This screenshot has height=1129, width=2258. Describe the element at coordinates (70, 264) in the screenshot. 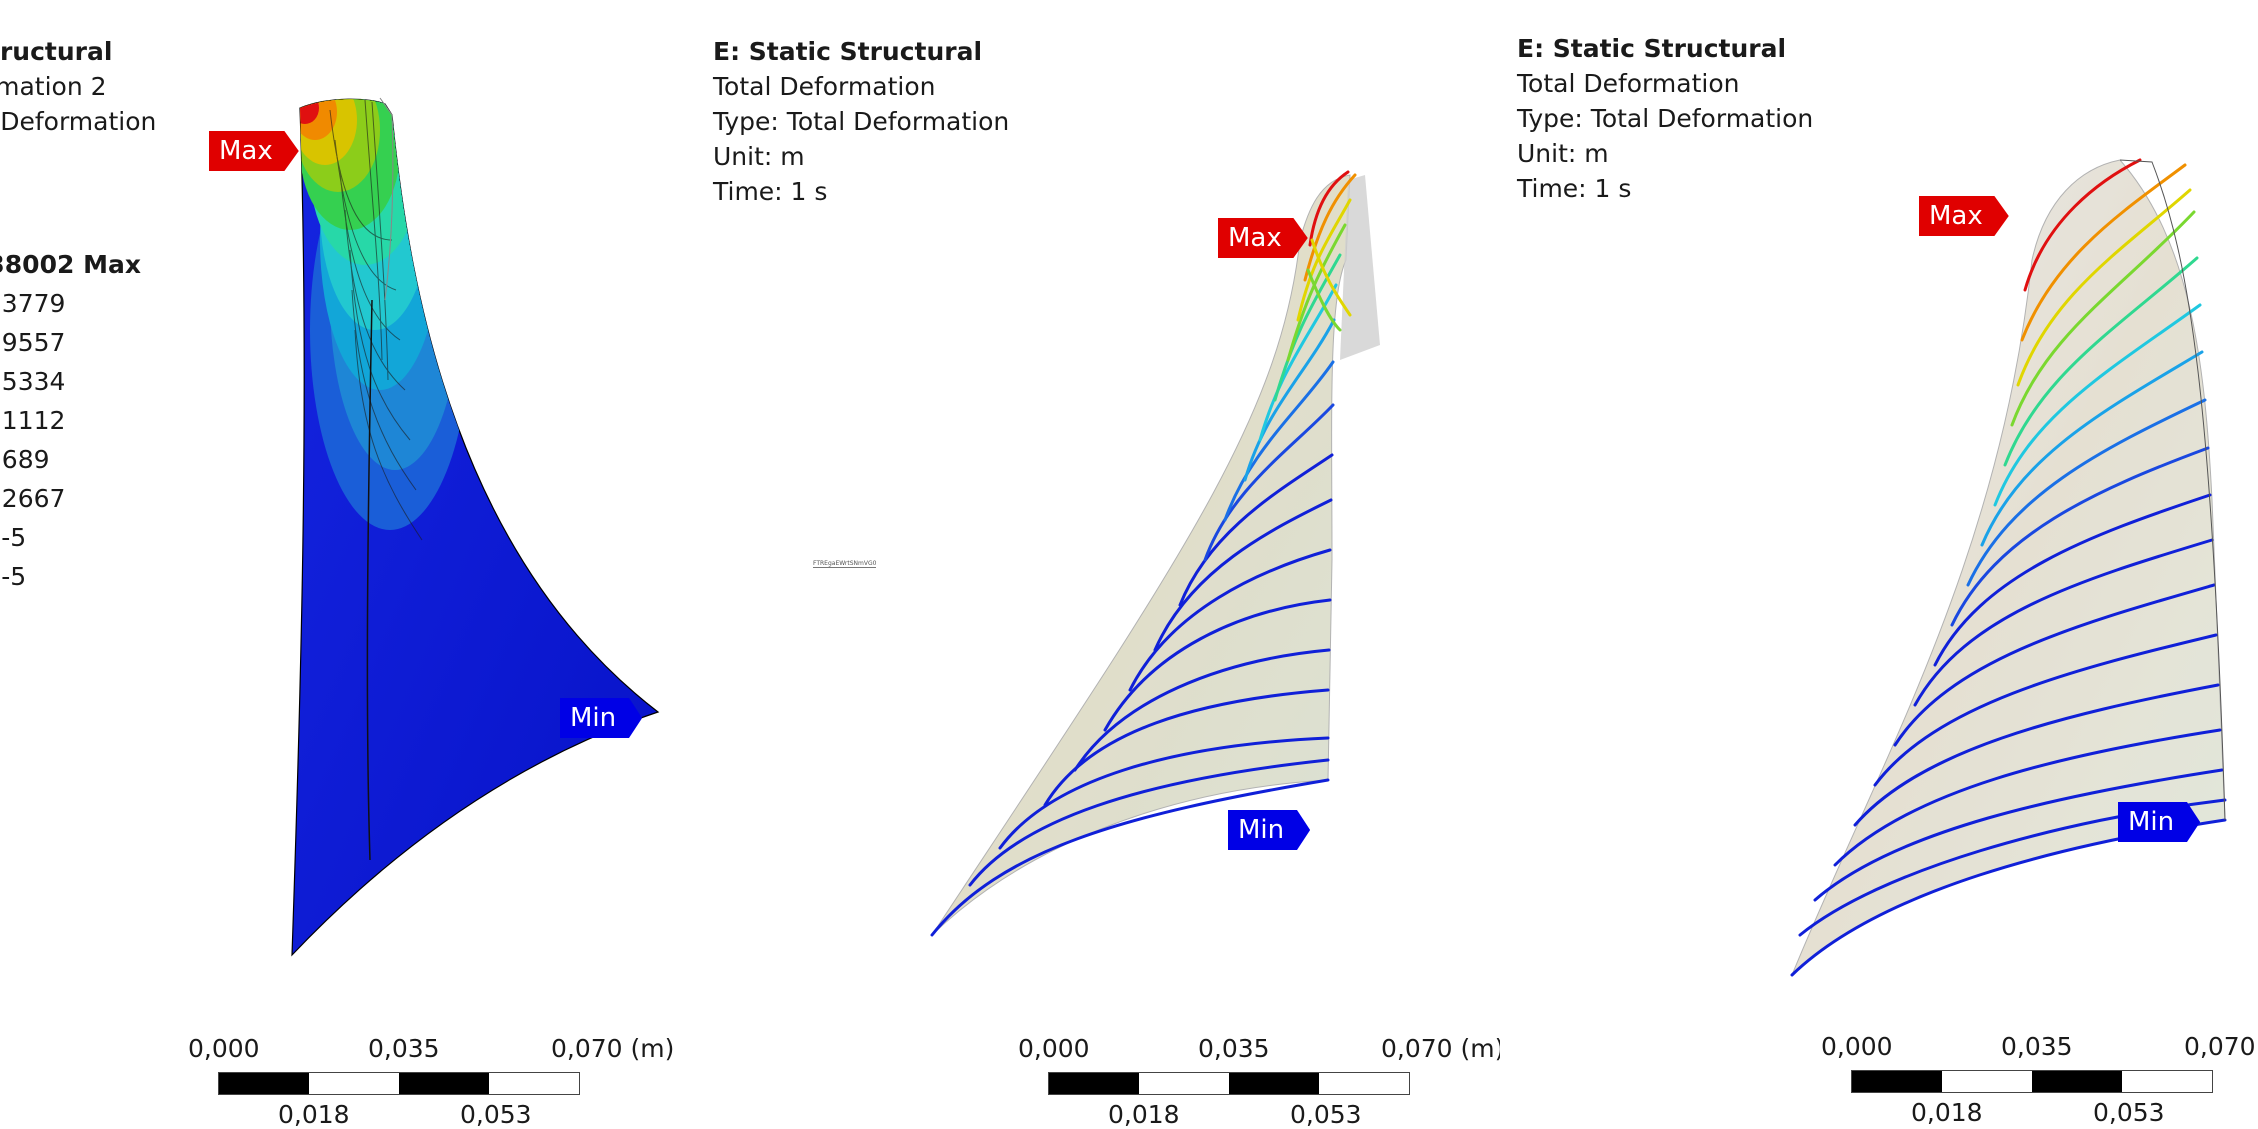

I see `legend-value-max: 038002 Max` at that location.